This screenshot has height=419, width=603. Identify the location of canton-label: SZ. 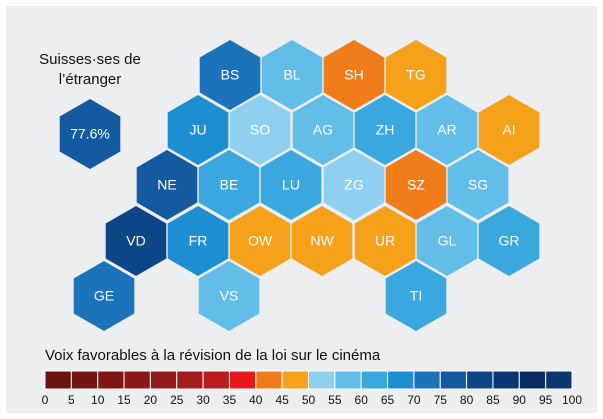
(416, 185).